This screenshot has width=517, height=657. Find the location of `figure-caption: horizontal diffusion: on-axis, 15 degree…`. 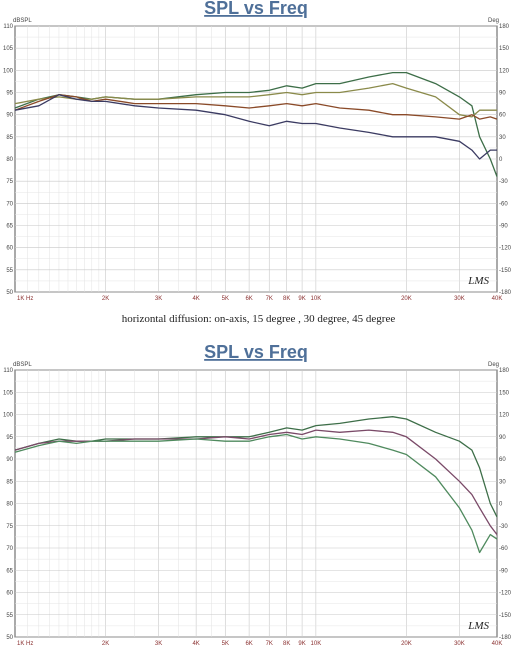

figure-caption: horizontal diffusion: on-axis, 15 degree… is located at coordinates (258, 319).